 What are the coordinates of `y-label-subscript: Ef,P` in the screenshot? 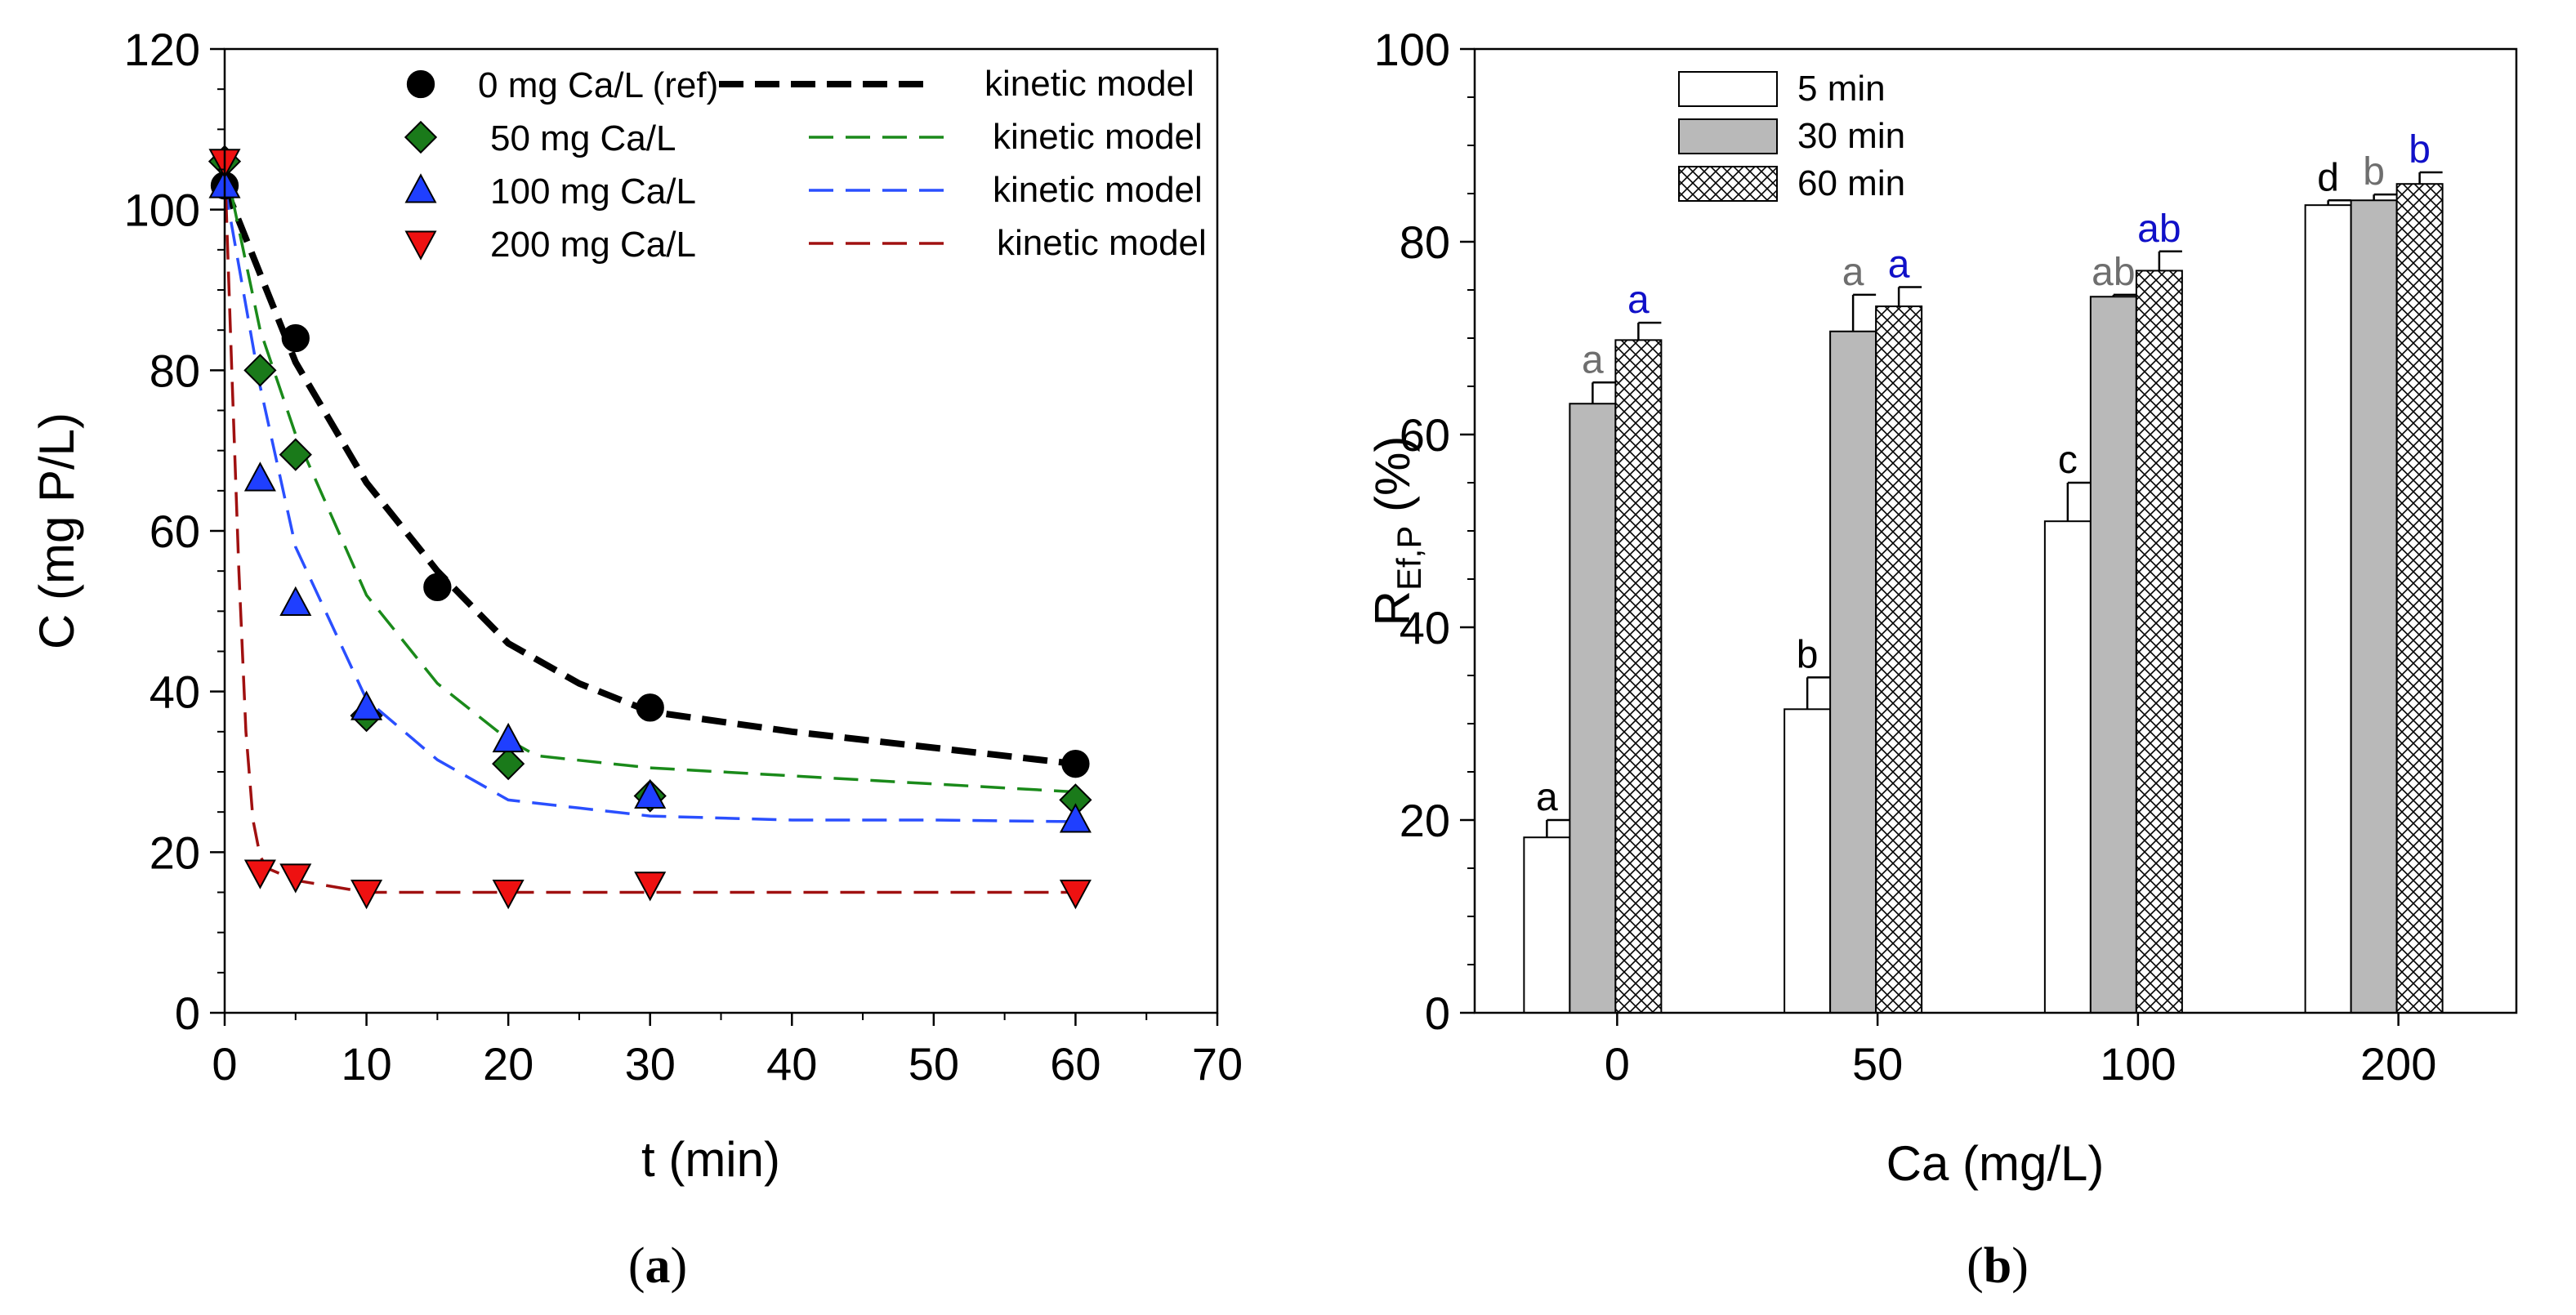 It's located at (1409, 558).